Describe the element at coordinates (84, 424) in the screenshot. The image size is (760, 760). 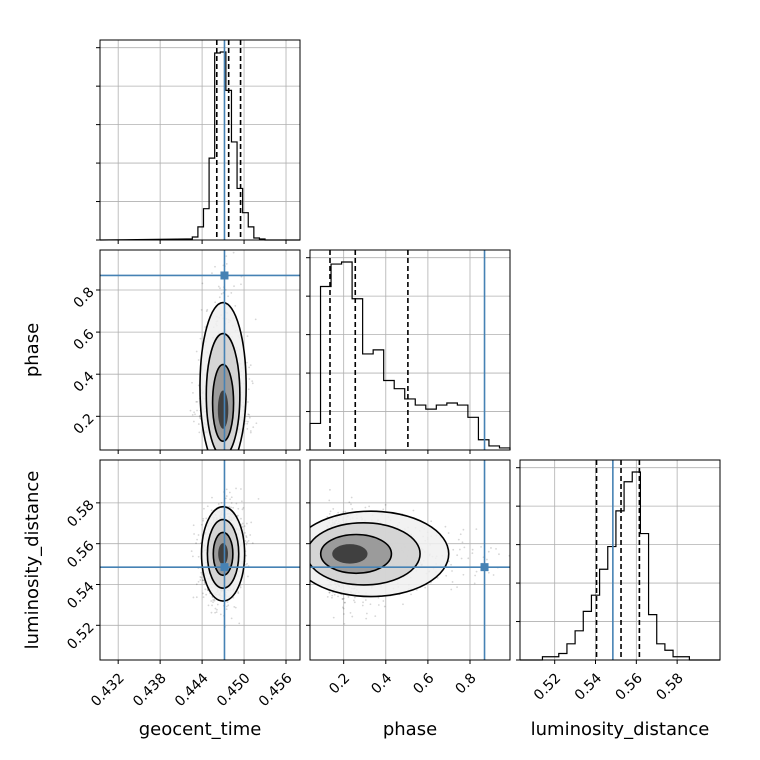
I see `y-tick-label: 0.2` at that location.